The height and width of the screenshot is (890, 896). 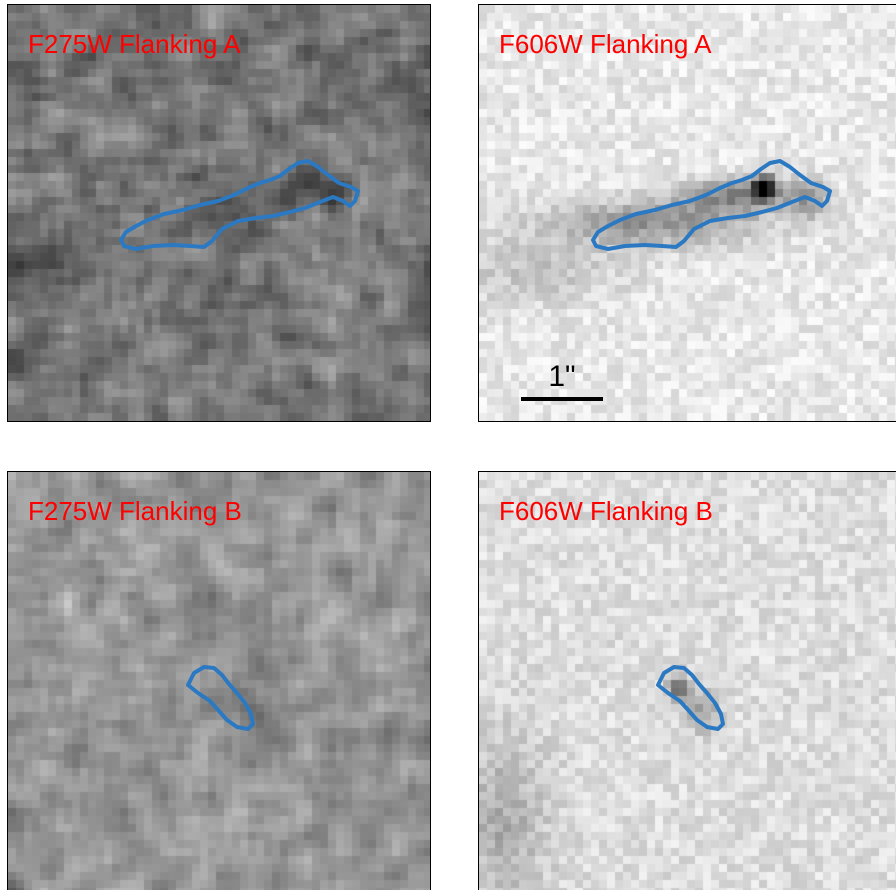 I want to click on scale-bar: 1", so click(x=562, y=381).